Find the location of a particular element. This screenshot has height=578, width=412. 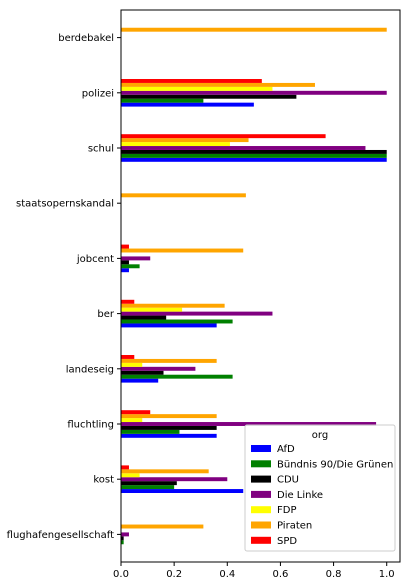

bar-jobcent-die-linke is located at coordinates (136, 258).